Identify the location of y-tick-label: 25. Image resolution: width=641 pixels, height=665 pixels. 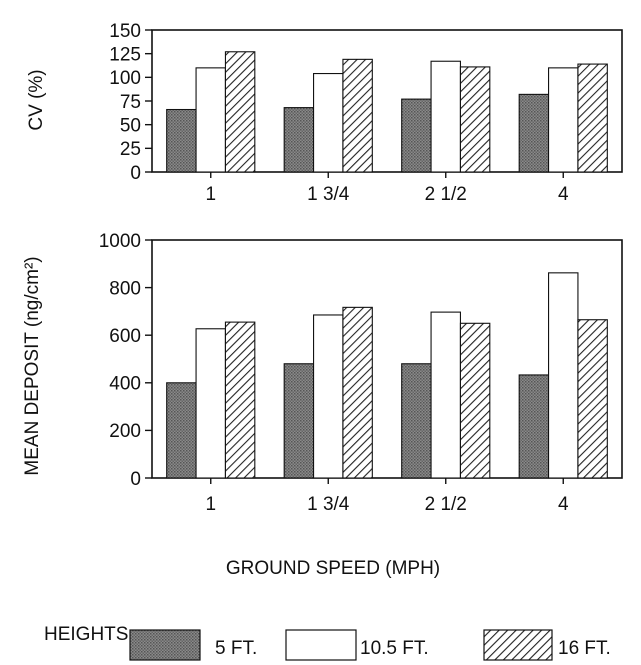
(130, 149).